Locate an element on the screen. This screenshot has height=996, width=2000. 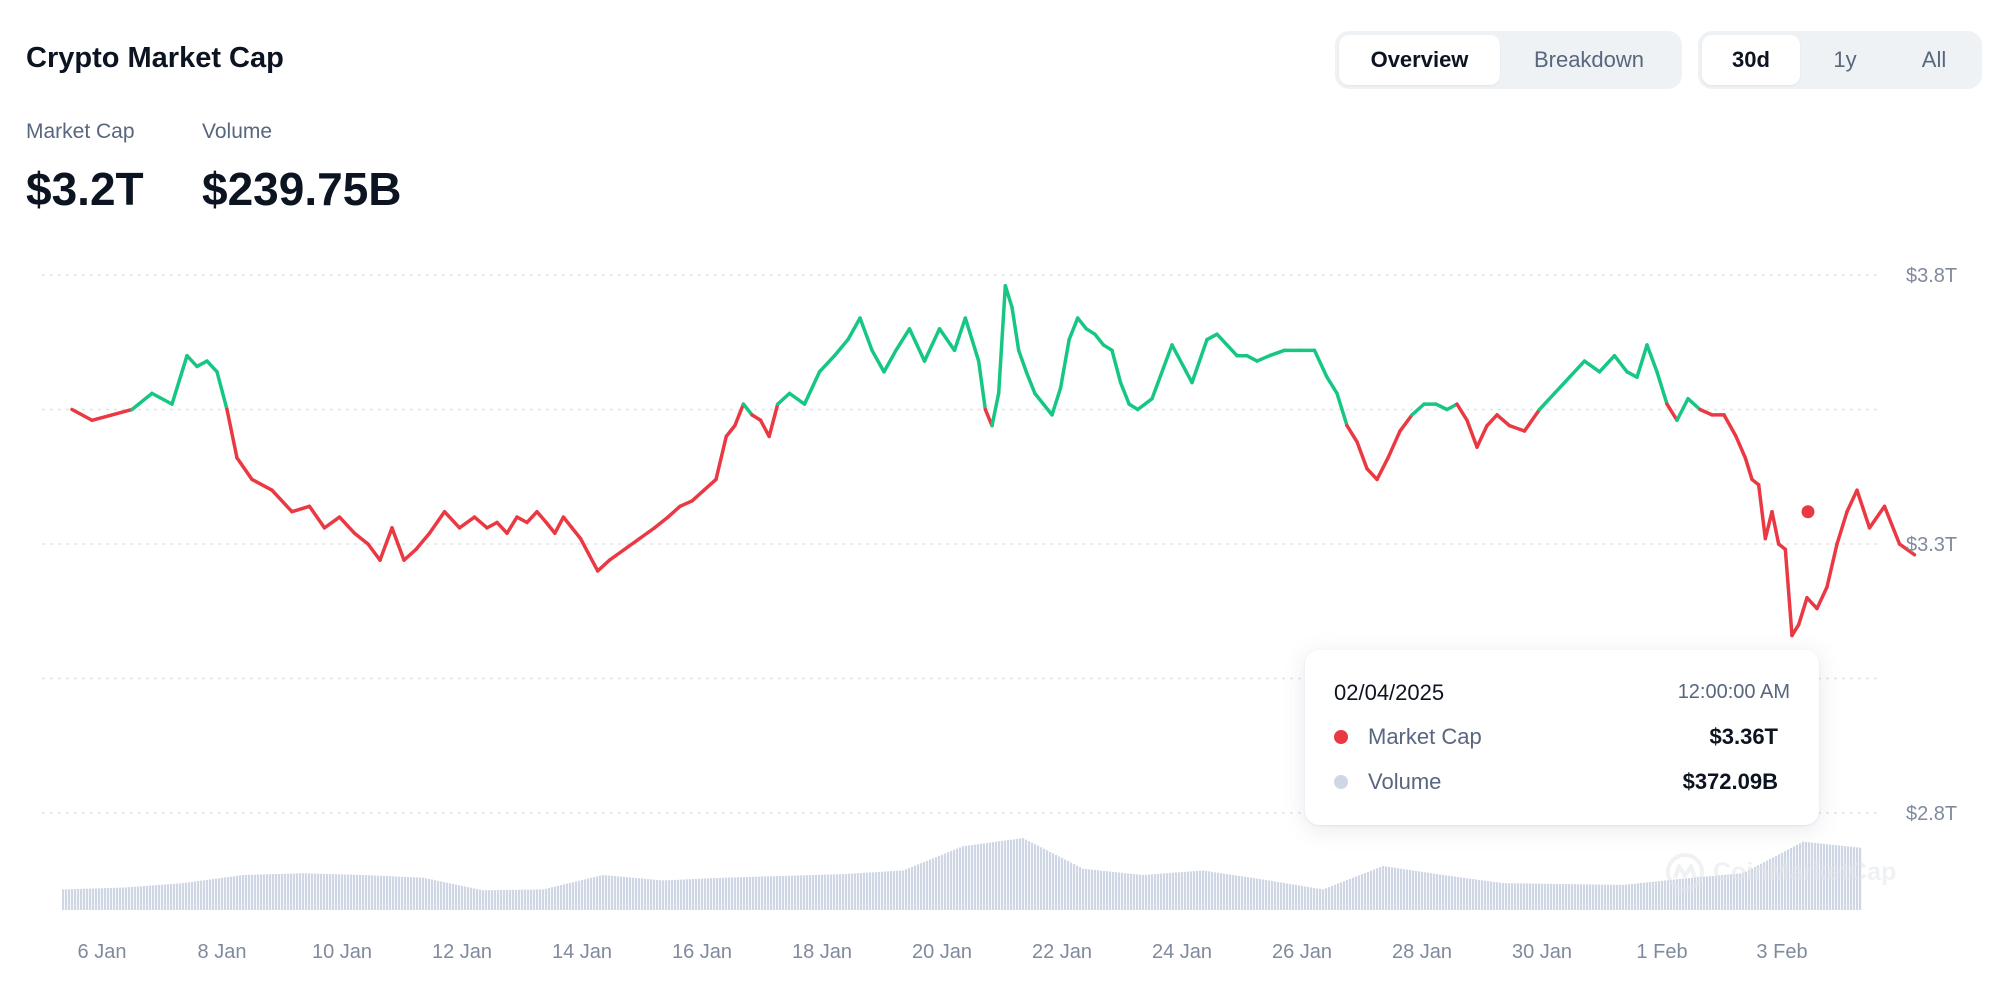
x-tick-label: 22 Jan is located at coordinates (1062, 952).